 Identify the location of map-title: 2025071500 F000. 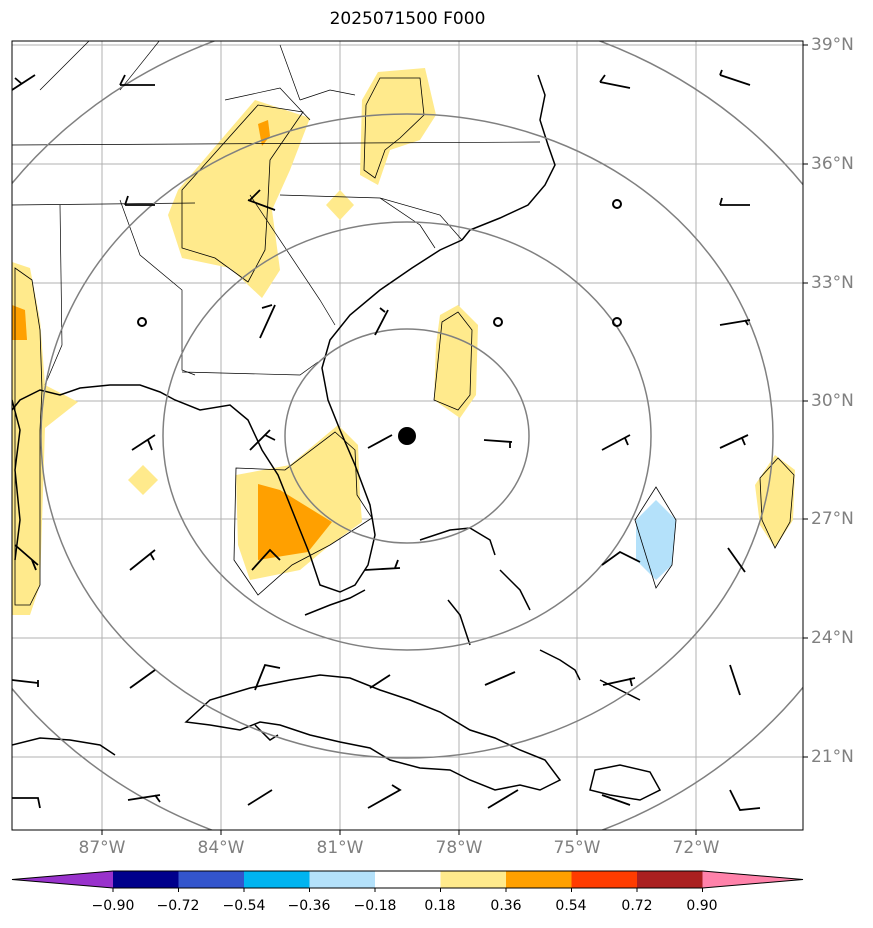
(407, 19).